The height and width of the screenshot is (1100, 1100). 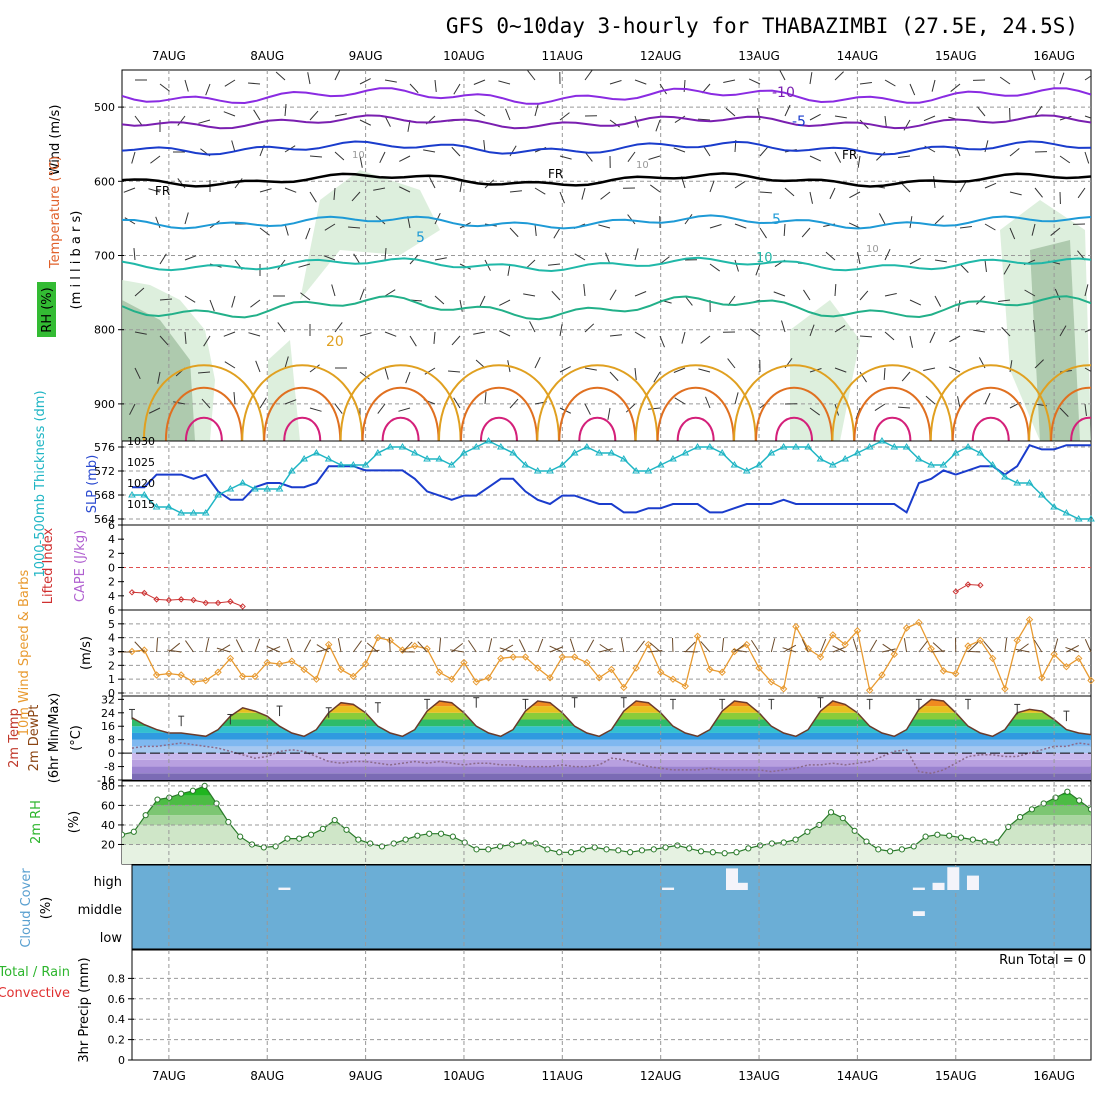 What do you see at coordinates (55, 212) in the screenshot?
I see `upper-temp-label: Temperature (°C)` at bounding box center [55, 212].